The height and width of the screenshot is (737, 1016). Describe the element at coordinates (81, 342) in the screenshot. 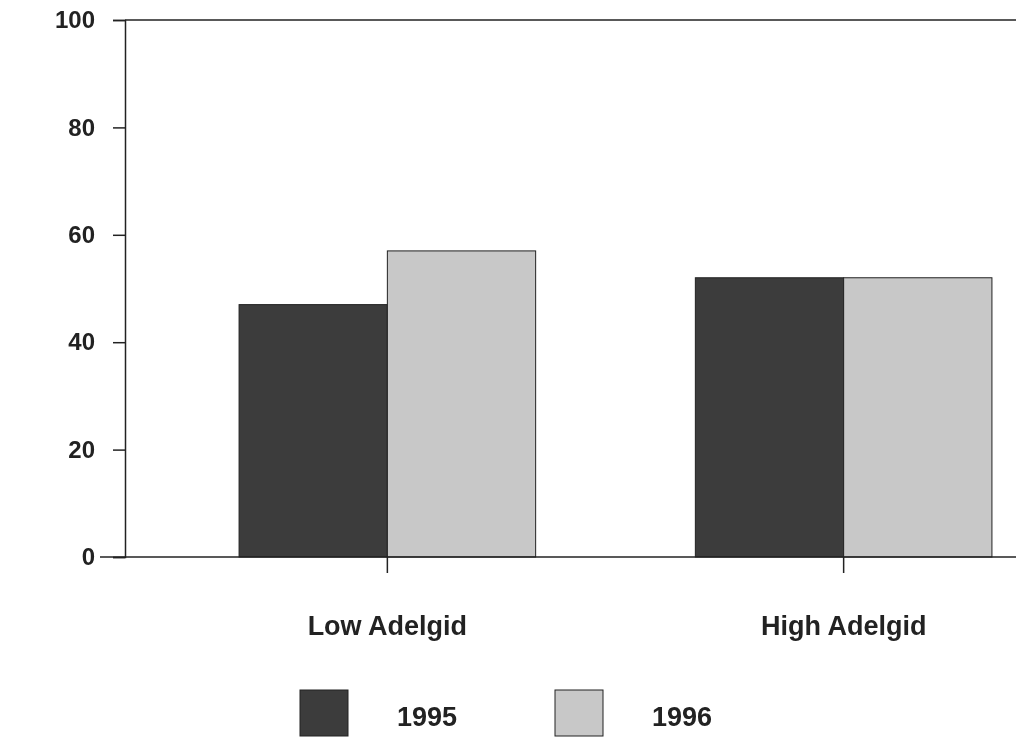

I see `y-tick-label: 40` at that location.